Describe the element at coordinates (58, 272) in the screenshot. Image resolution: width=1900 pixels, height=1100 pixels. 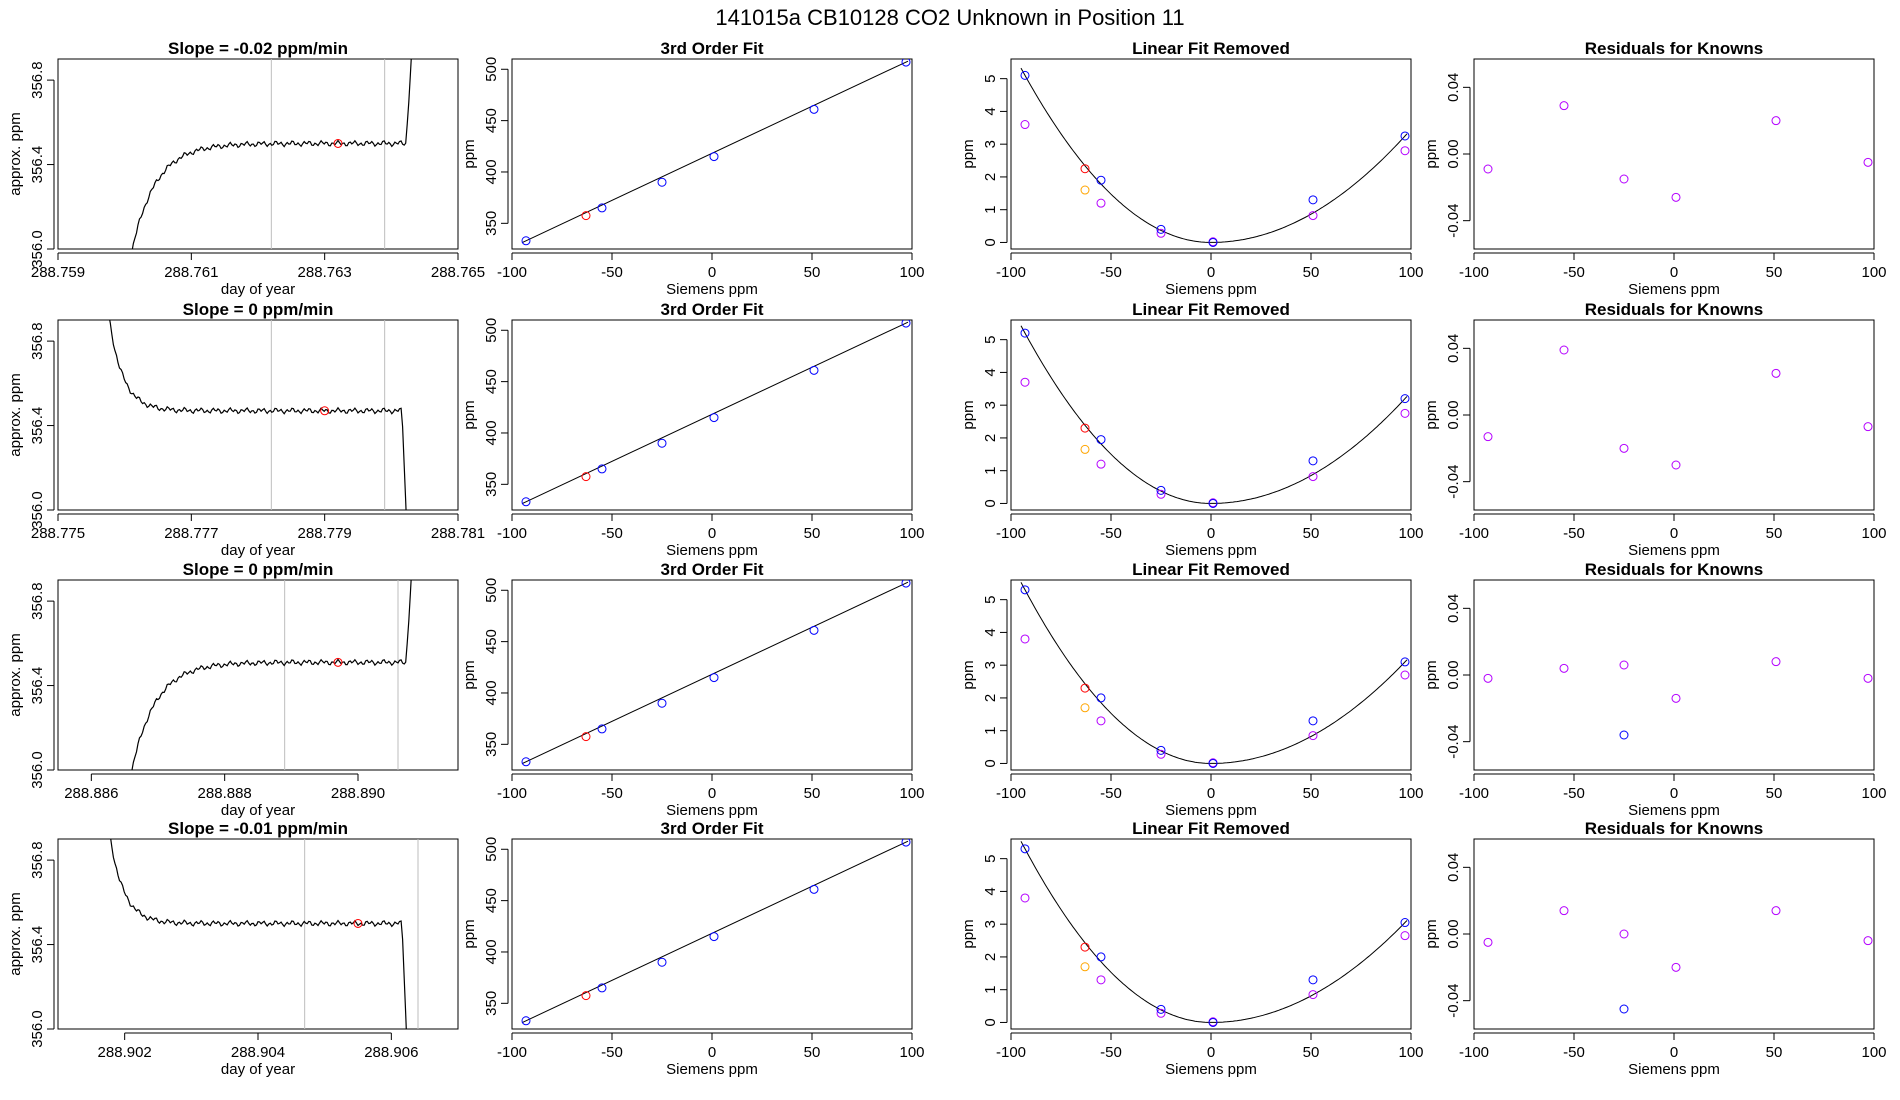
I see `x-tick-label: 288.759` at that location.